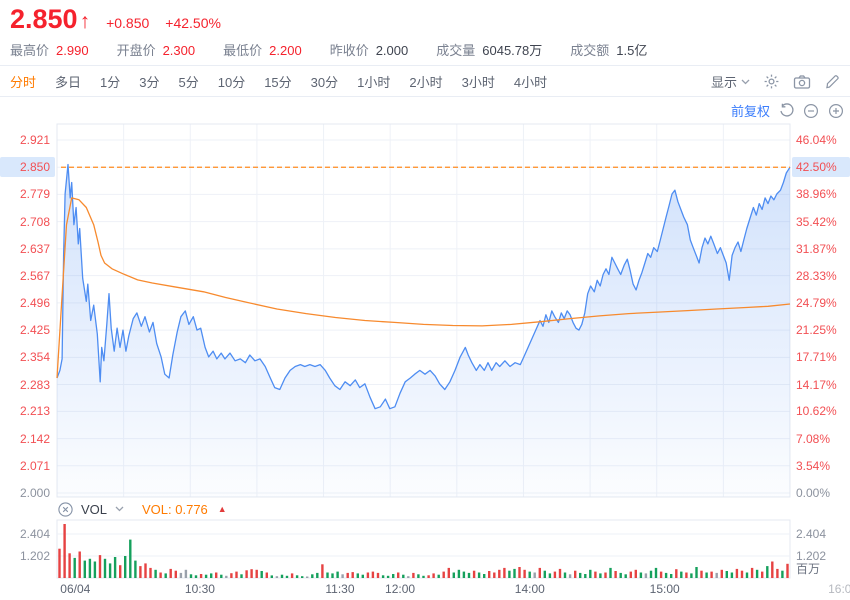 The image size is (850, 600). Describe the element at coordinates (836, 111) in the screenshot. I see `zoom-in-icon` at that location.